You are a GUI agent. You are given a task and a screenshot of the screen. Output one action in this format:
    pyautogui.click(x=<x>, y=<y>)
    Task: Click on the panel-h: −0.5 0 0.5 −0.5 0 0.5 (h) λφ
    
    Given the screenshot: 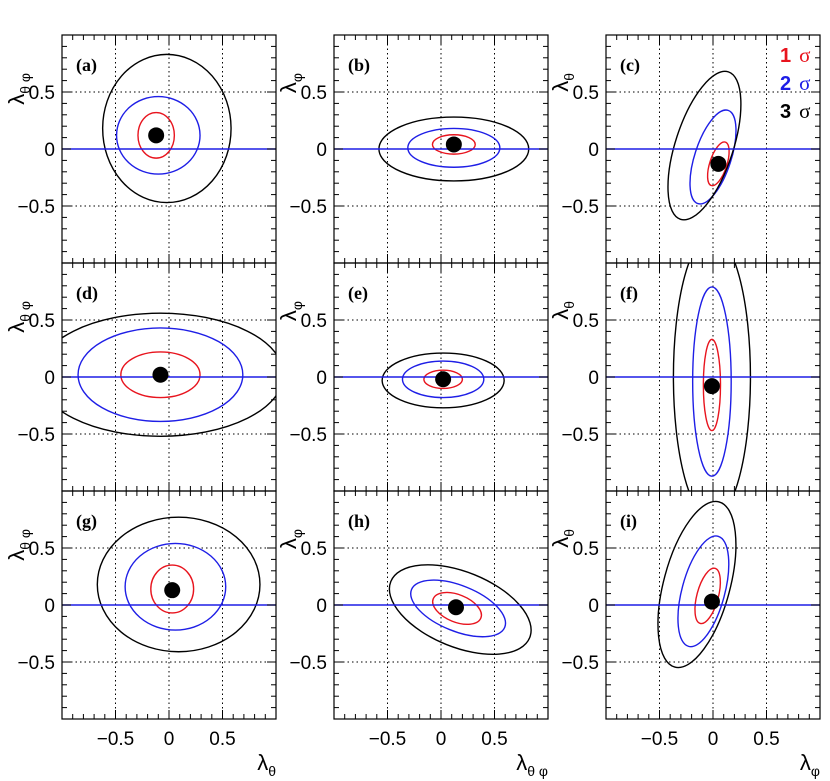 What is the action you would take?
    pyautogui.click(x=412, y=620)
    